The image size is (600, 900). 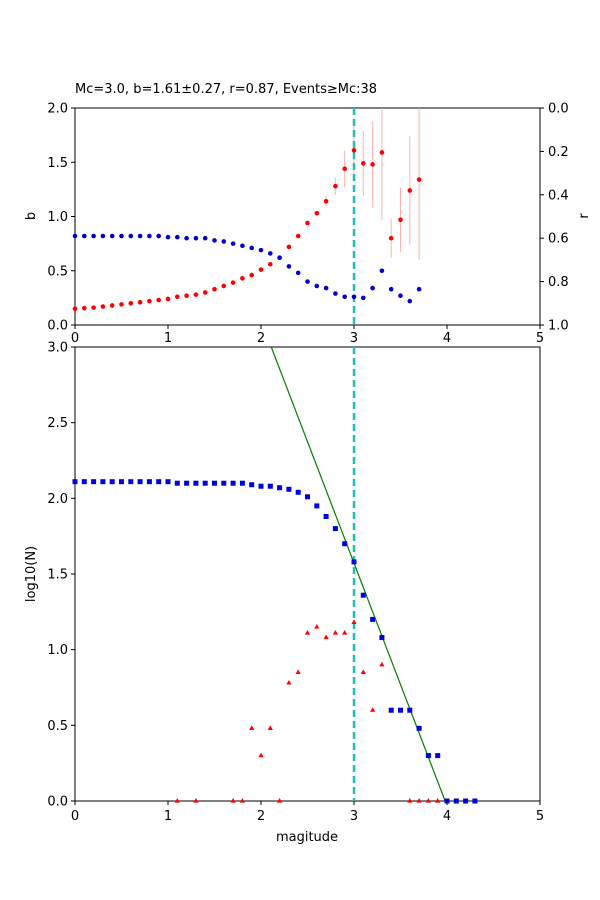 I want to click on top-x-tick-label: 0, so click(x=75, y=338).